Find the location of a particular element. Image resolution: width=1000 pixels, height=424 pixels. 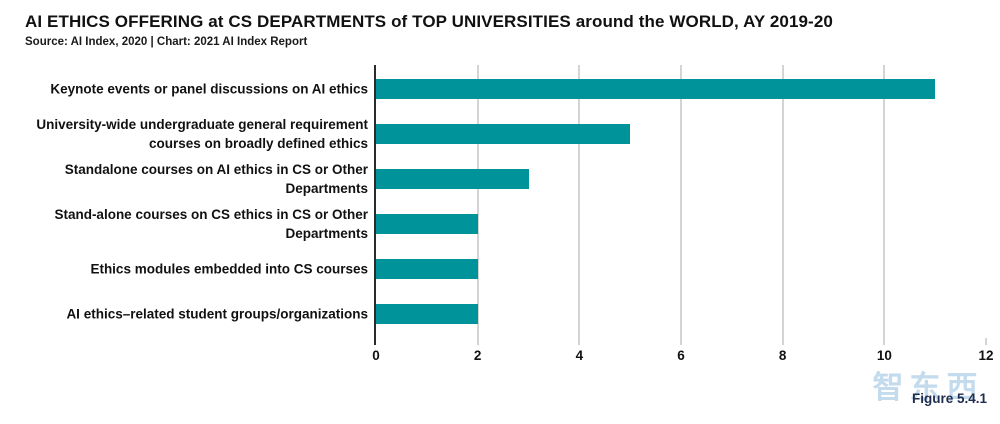

x-tick-label-10: 10 is located at coordinates (884, 355).